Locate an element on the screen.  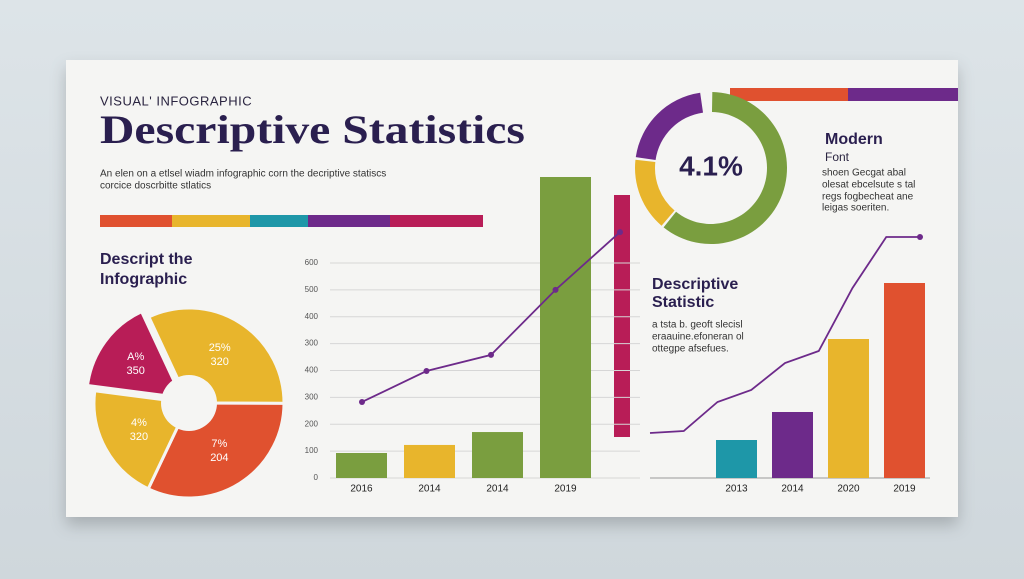
section-subheading: Font is located at coordinates (837, 157).